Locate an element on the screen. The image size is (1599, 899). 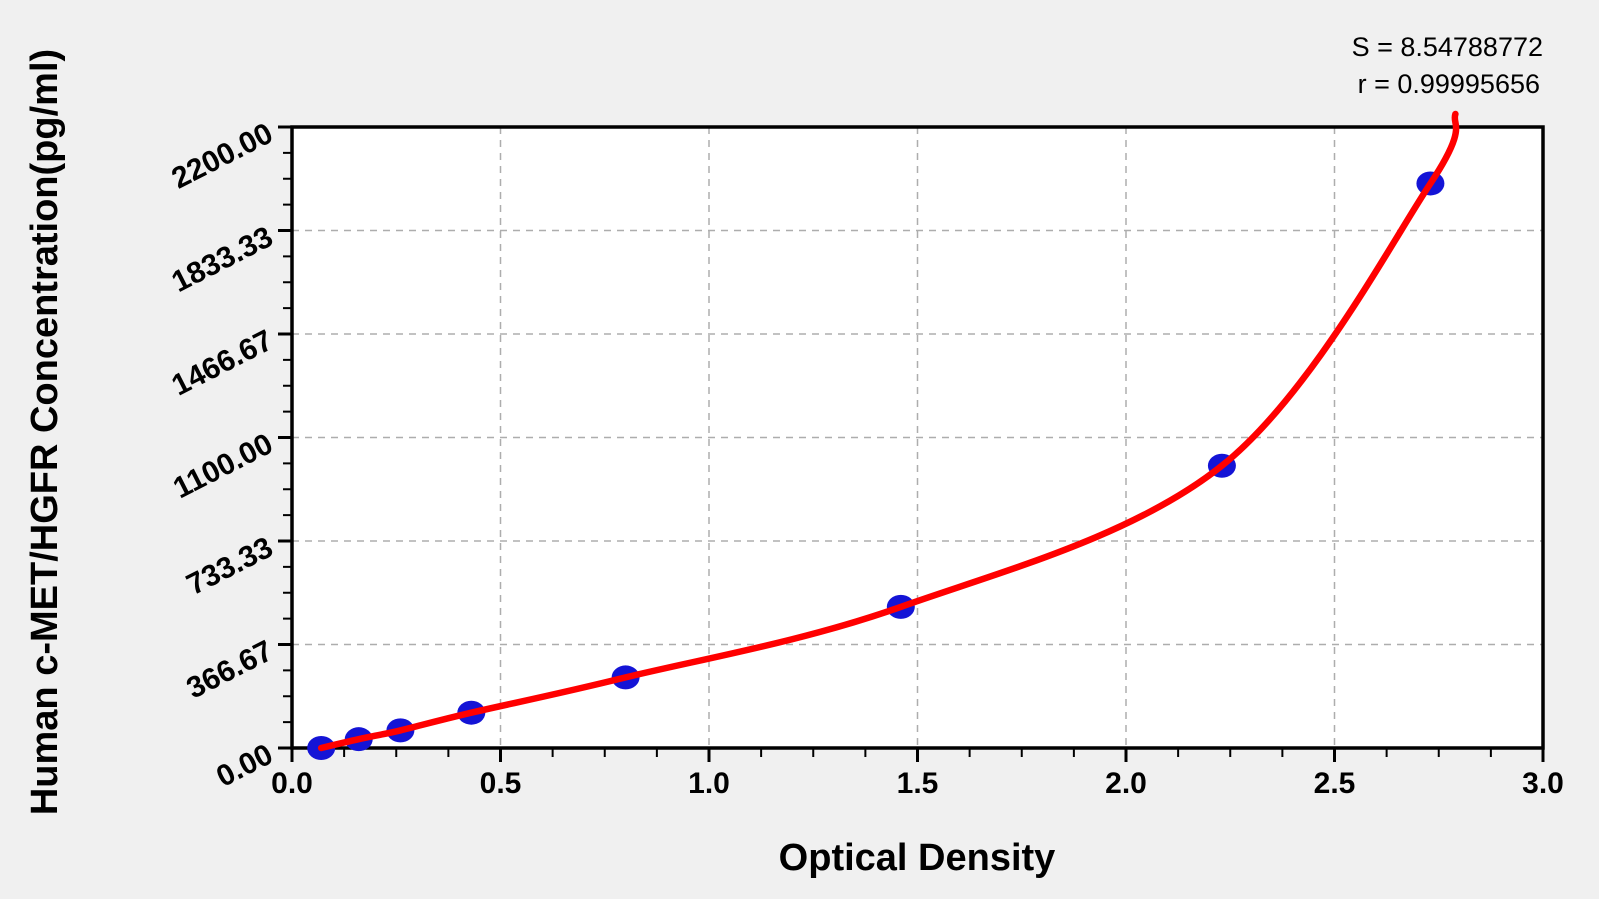
x-tick-labels: 0.0 0.5 1.0 1.5 2.0 2.5 3.0 is located at coordinates (917, 783).